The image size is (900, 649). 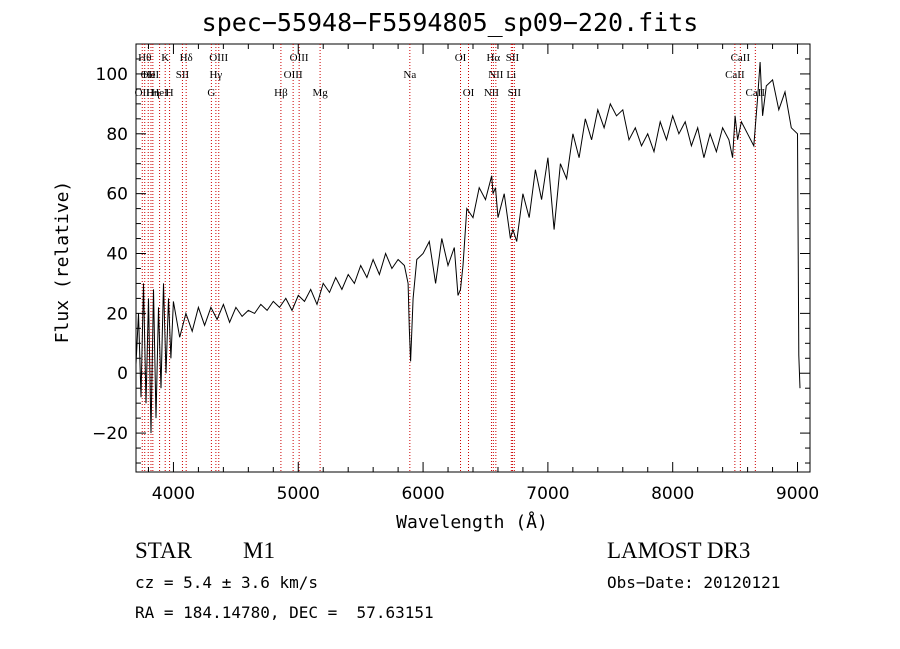 I want to click on line-label-8498: CaII, so click(x=735, y=75).